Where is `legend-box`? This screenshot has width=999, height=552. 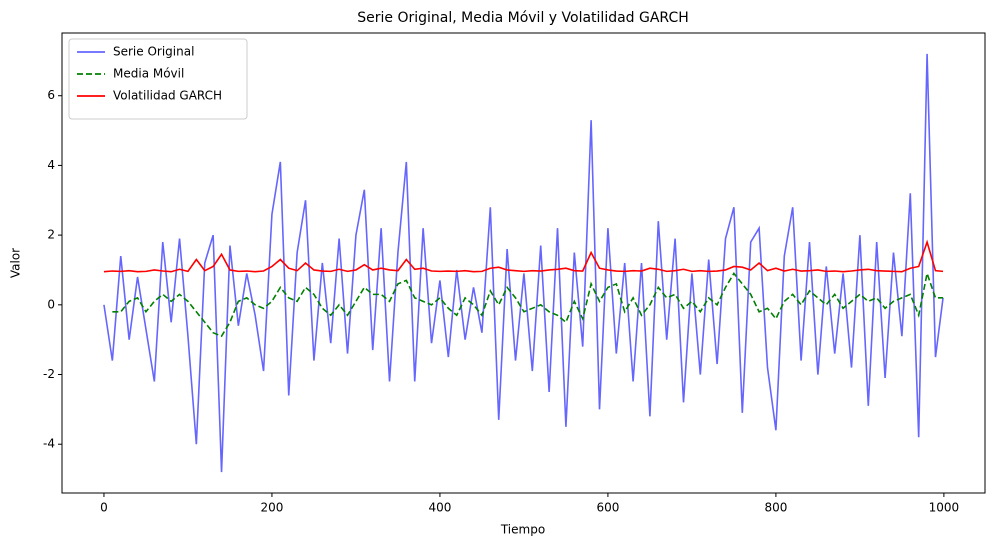 legend-box is located at coordinates (158, 79).